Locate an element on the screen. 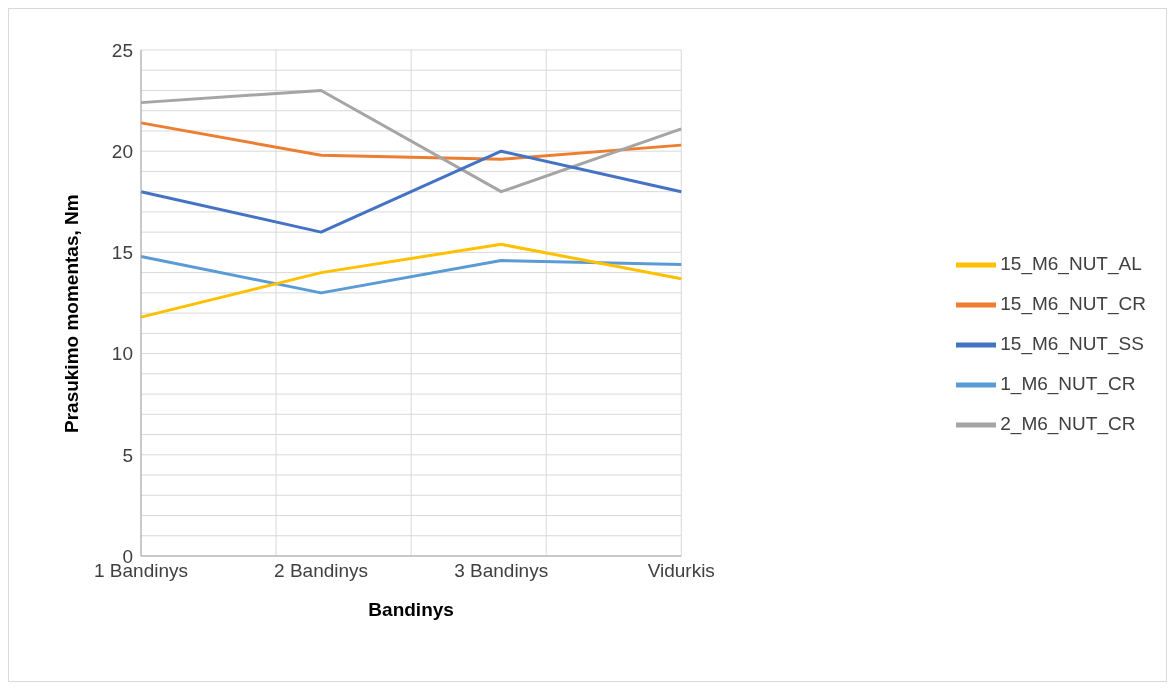 This screenshot has width=1175, height=689. x-tick-label: 3 Bandinys is located at coordinates (501, 571).